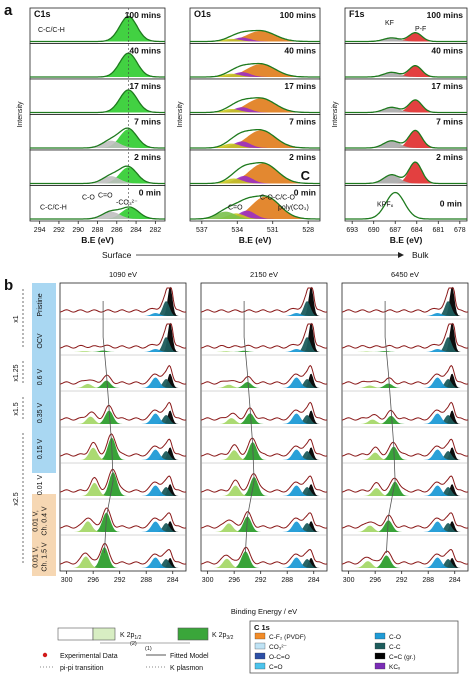  Describe the element at coordinates (89, 656) in the screenshot. I see `legend-label: Experimental Data` at that location.